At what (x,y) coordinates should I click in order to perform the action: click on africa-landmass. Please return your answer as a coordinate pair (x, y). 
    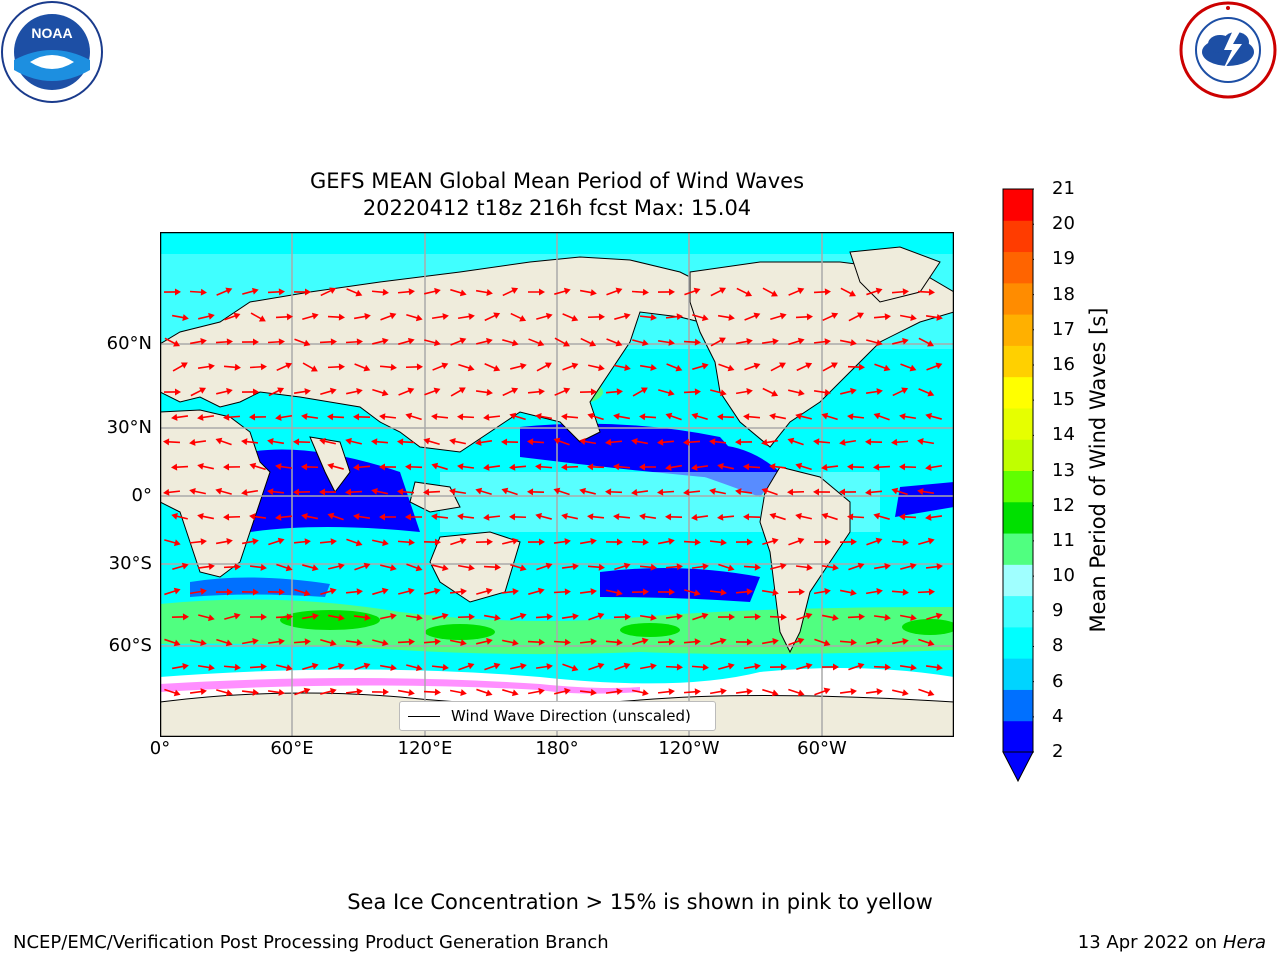
    Looking at the image, I should click on (215, 493).